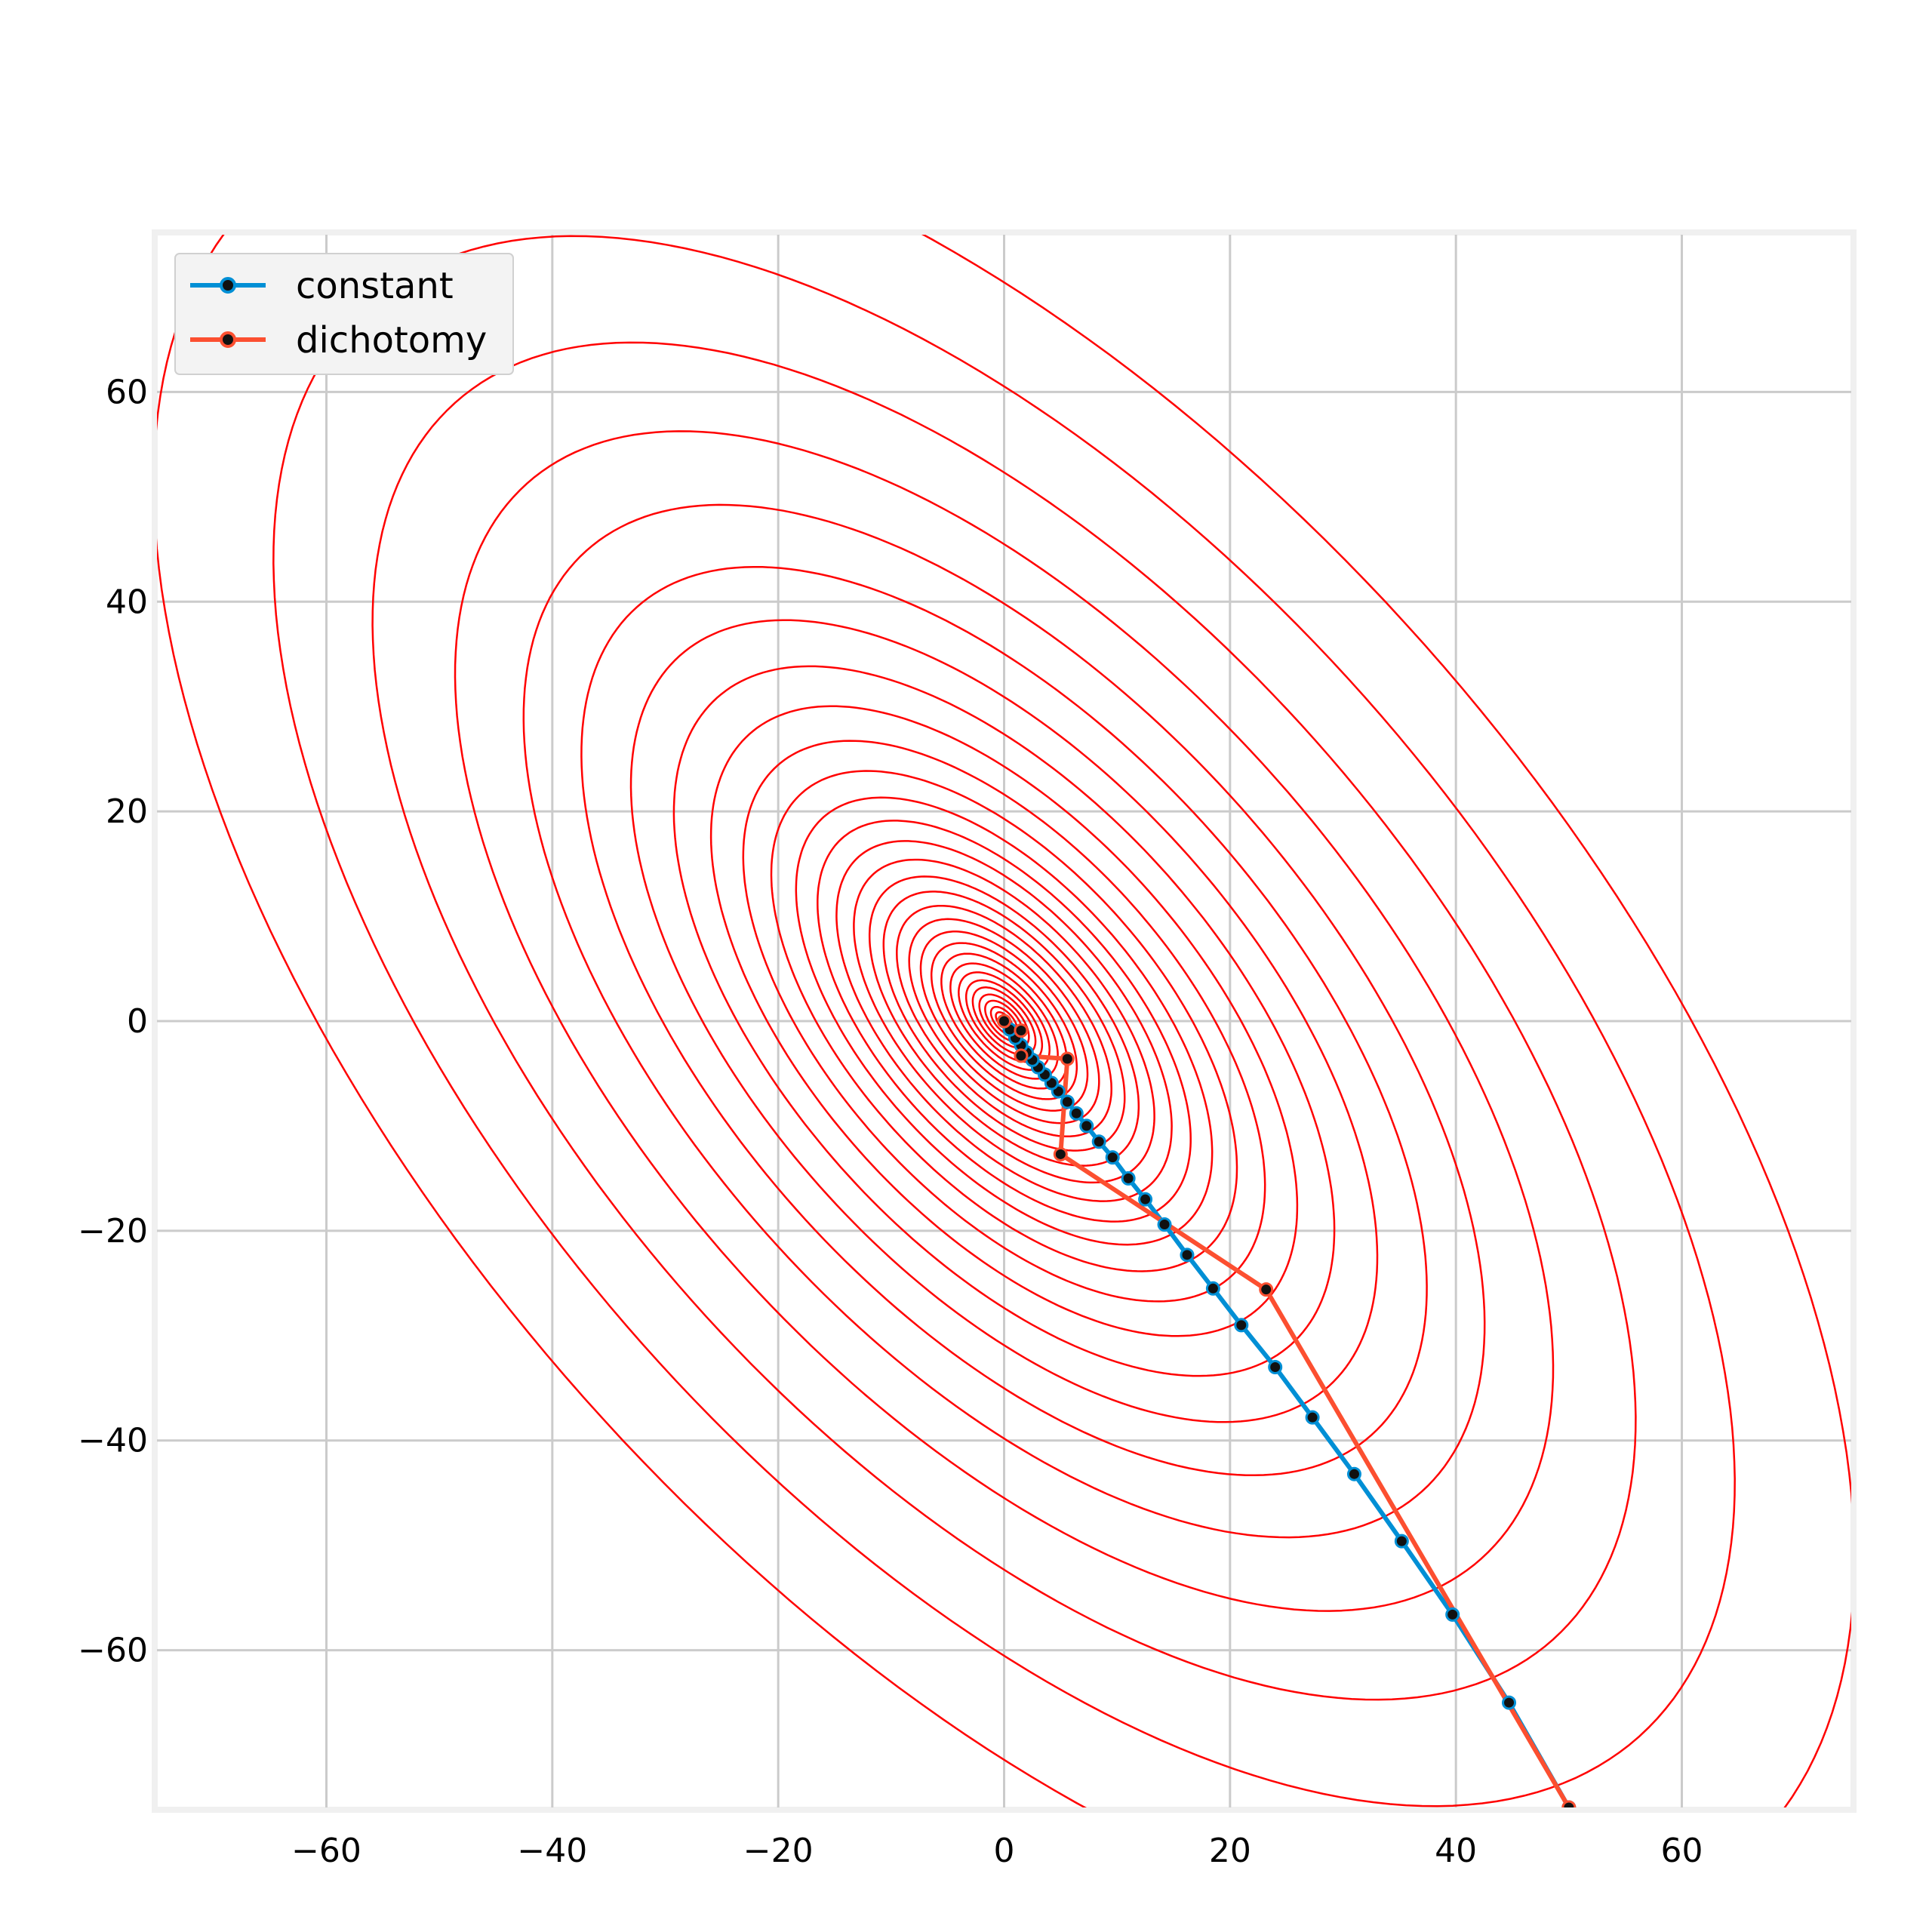 This screenshot has width=1932, height=1932. Describe the element at coordinates (113, 1651) in the screenshot. I see `y-tick-label: −60` at that location.